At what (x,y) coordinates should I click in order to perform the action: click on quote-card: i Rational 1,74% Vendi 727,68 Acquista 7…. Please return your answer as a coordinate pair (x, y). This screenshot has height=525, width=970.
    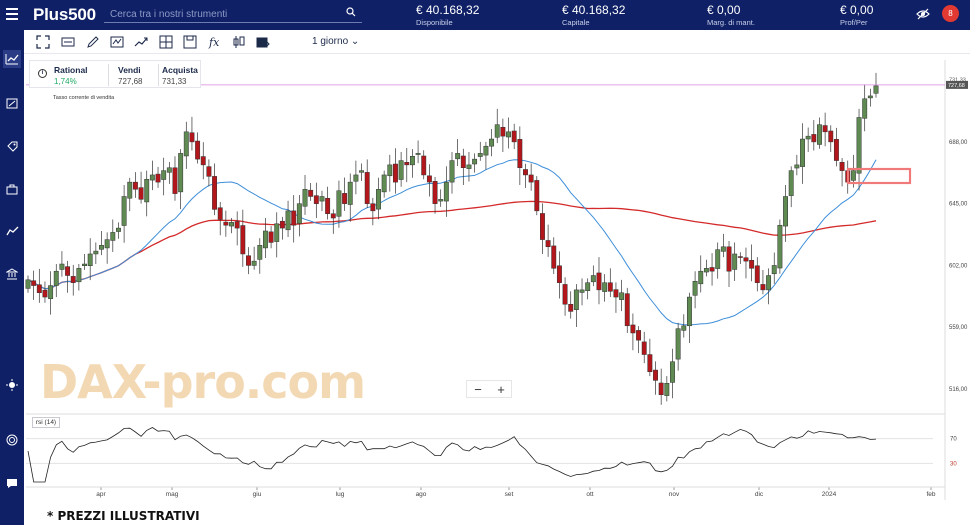
    Looking at the image, I should click on (115, 74).